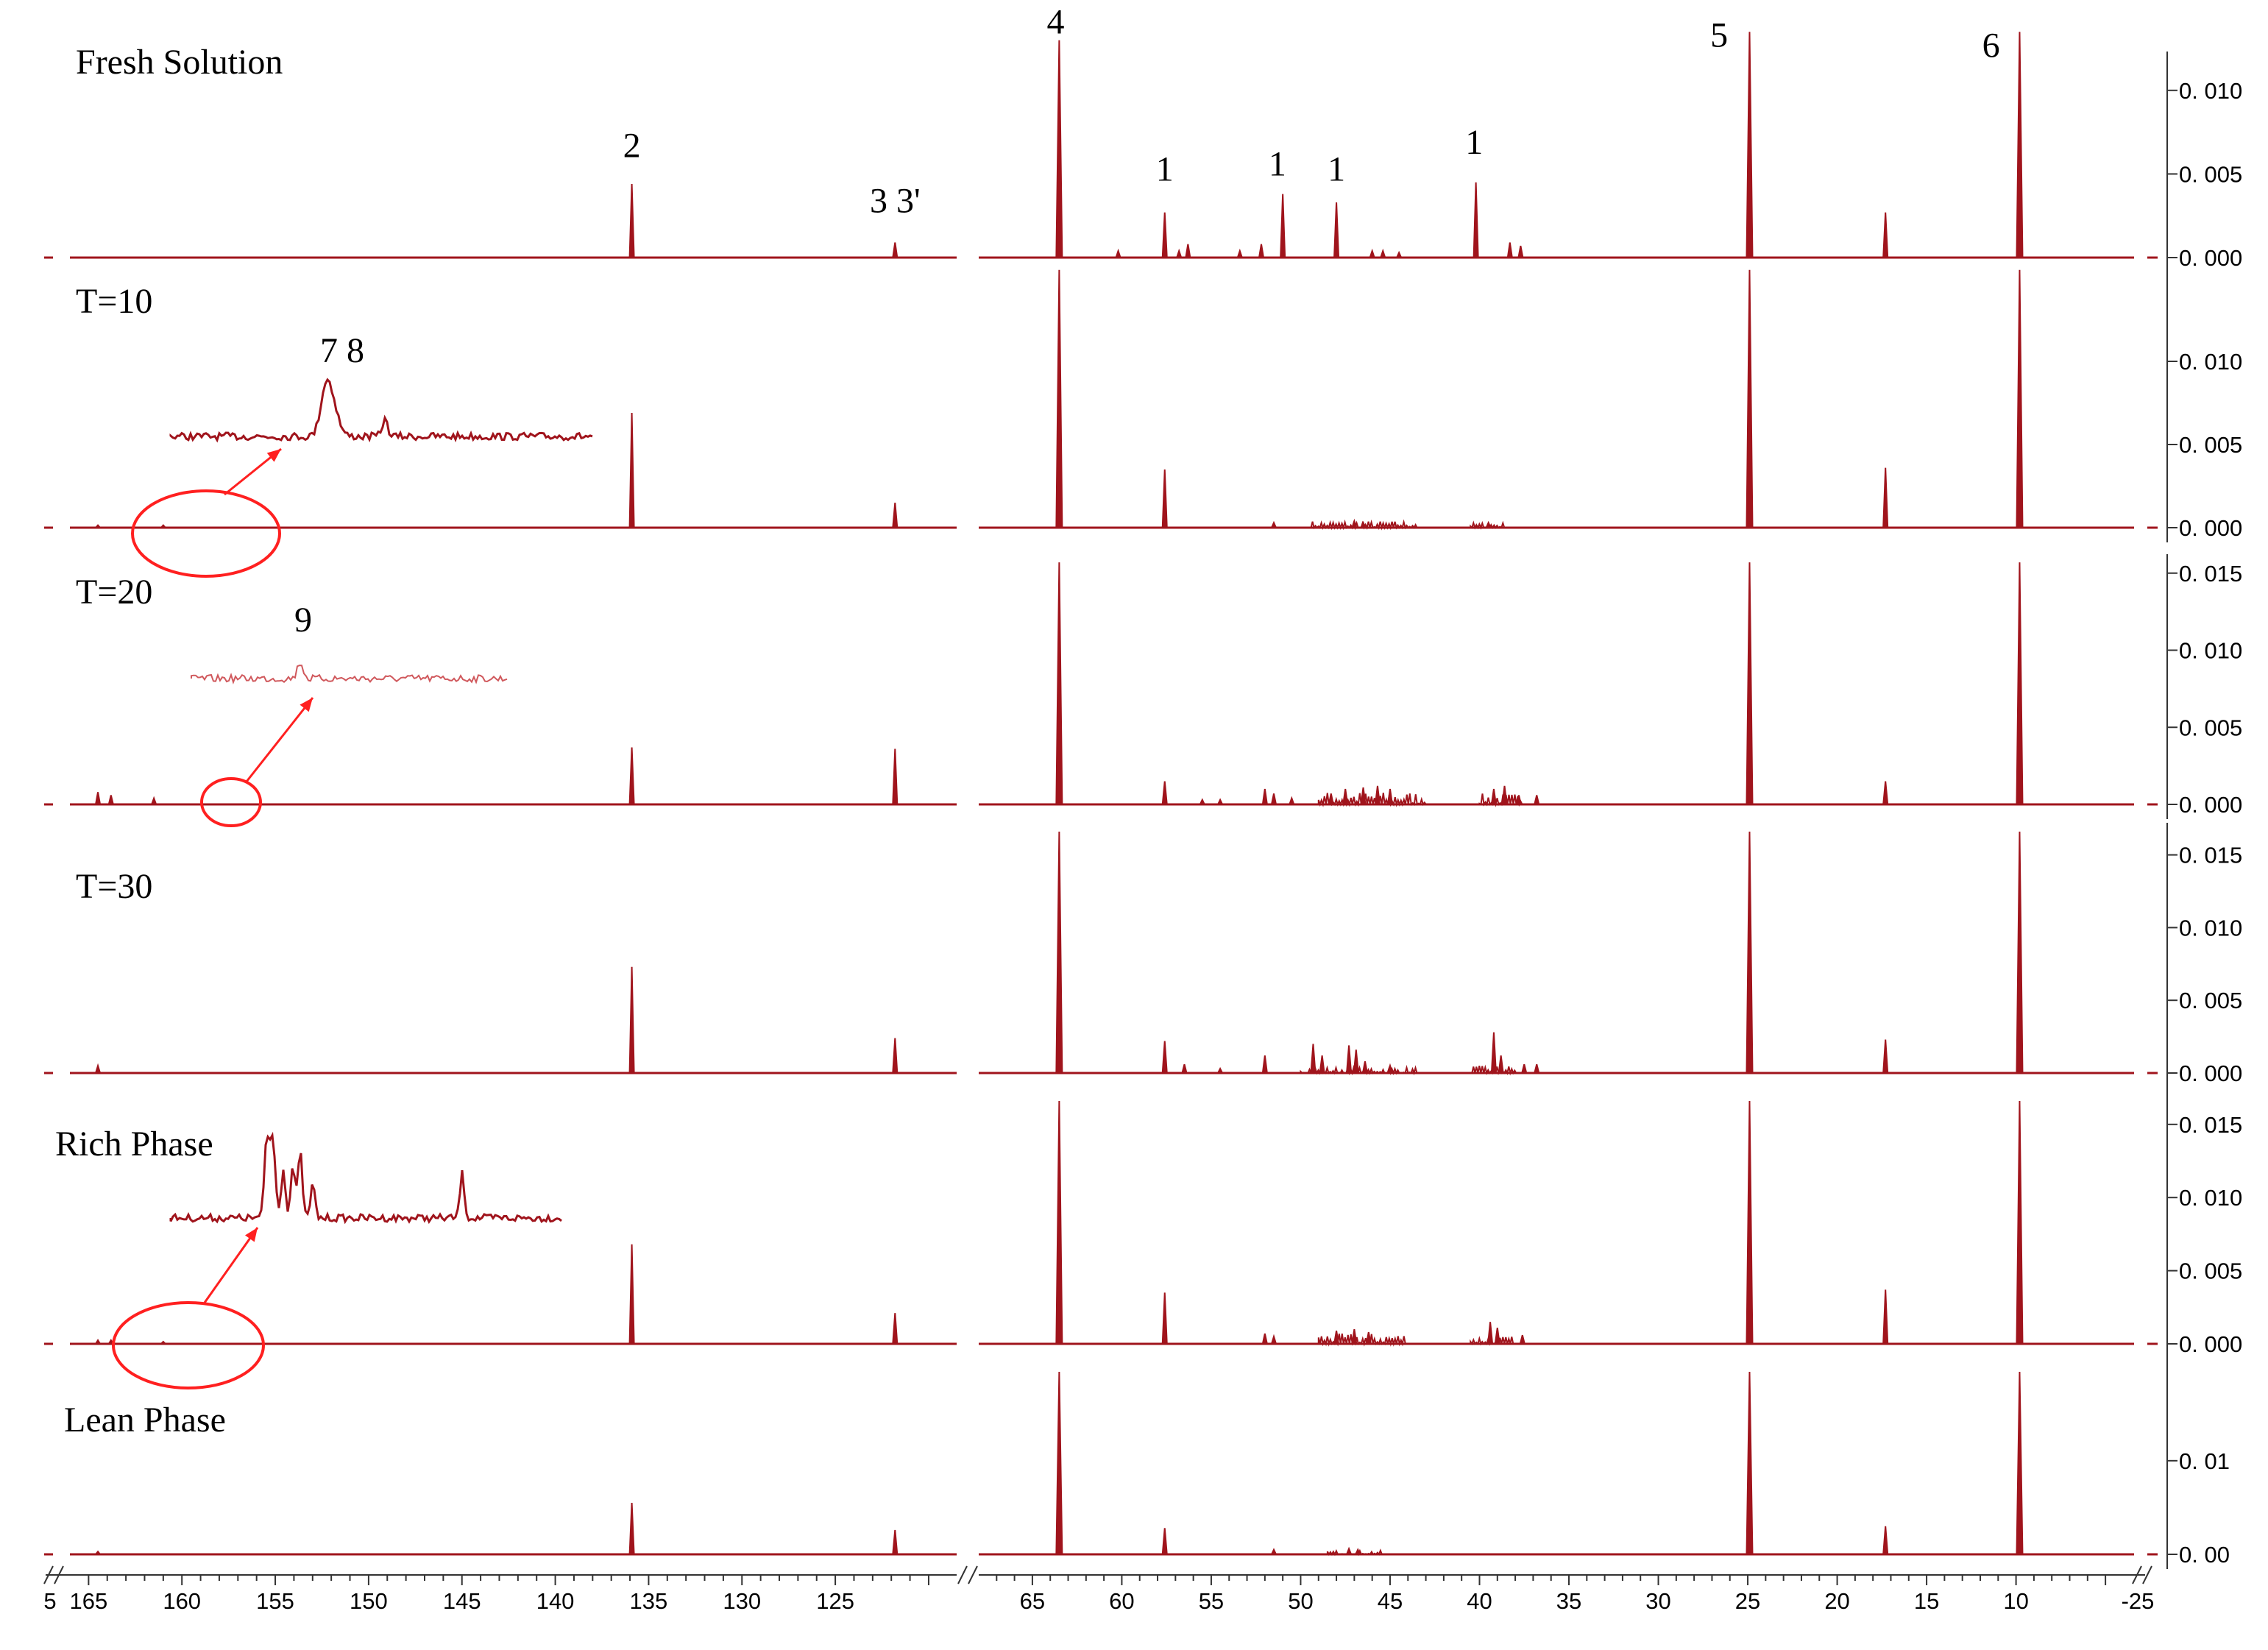 Image resolution: width=2268 pixels, height=1650 pixels. I want to click on y-tick-label: 0. 01, so click(2204, 1461).